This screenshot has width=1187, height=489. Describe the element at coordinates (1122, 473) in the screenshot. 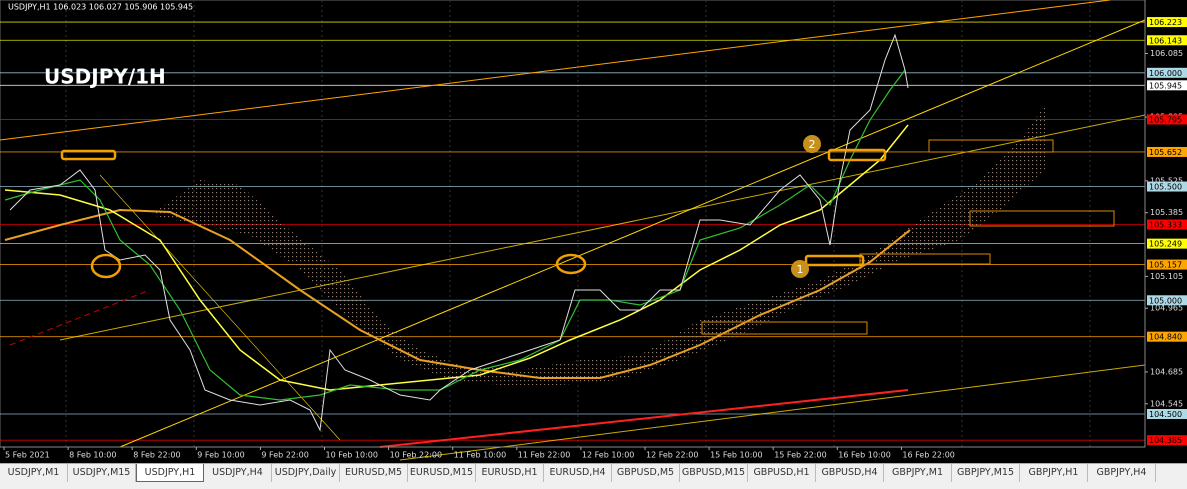

I see `symbol-tab: GBPJPY,H4` at that location.